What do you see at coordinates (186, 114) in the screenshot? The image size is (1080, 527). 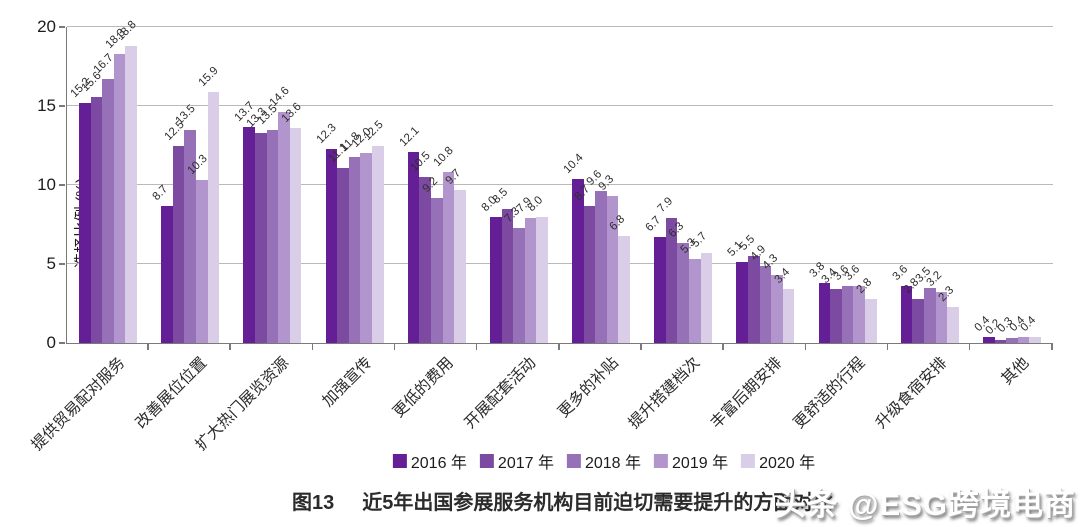 I see `bar-value-label: 13.5` at bounding box center [186, 114].